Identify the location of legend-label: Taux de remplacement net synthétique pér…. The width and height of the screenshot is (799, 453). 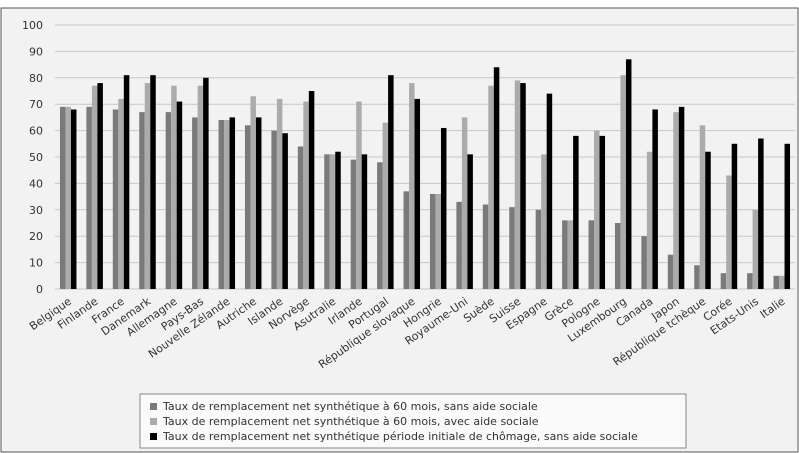
(400, 436).